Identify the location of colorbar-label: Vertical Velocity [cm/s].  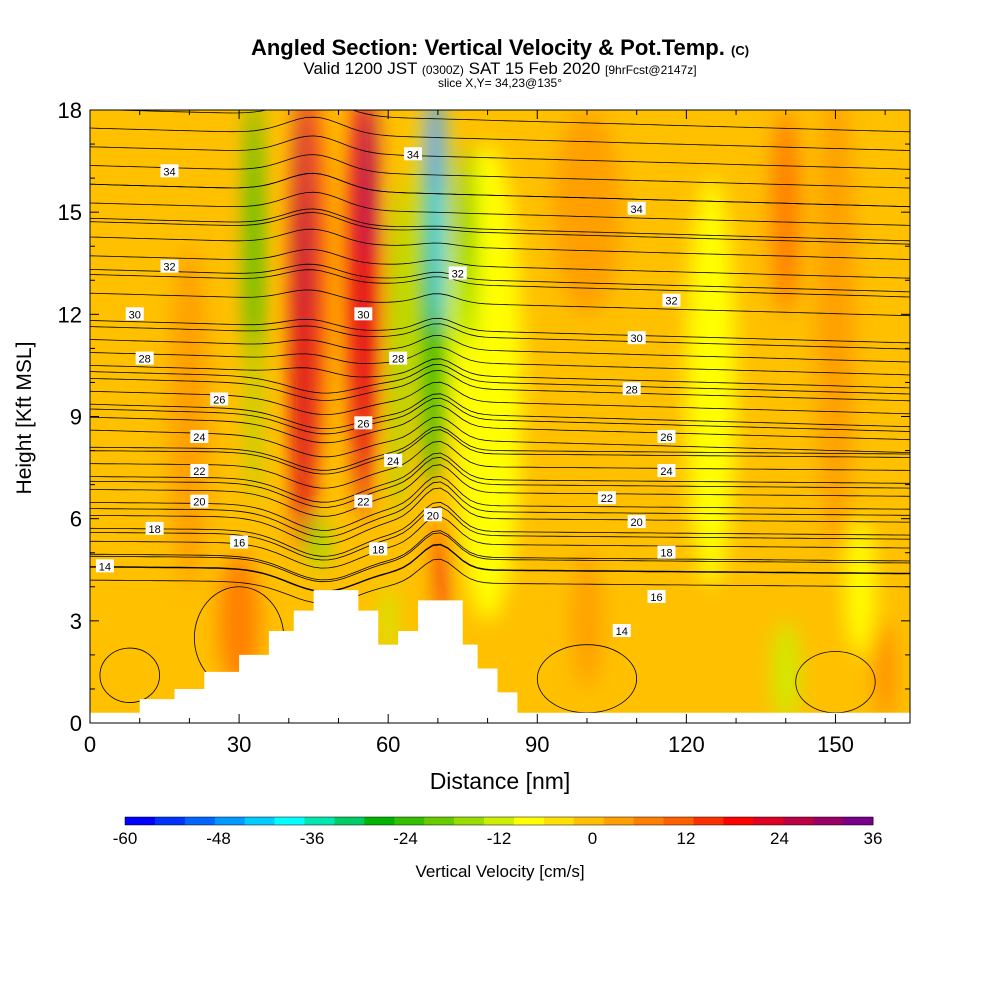
(500, 871).